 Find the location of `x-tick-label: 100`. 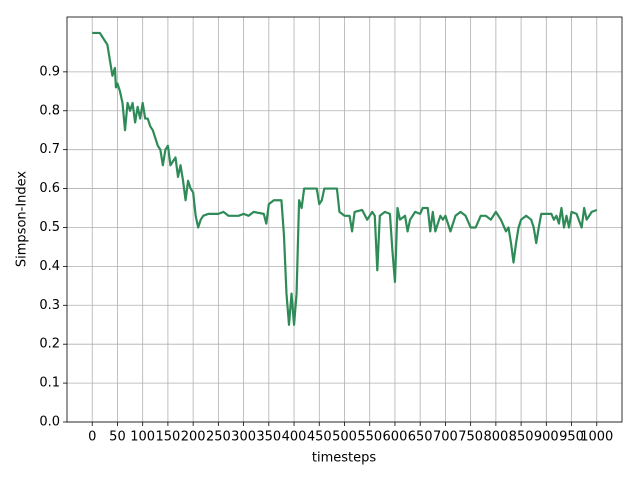

x-tick-label: 100 is located at coordinates (142, 437).